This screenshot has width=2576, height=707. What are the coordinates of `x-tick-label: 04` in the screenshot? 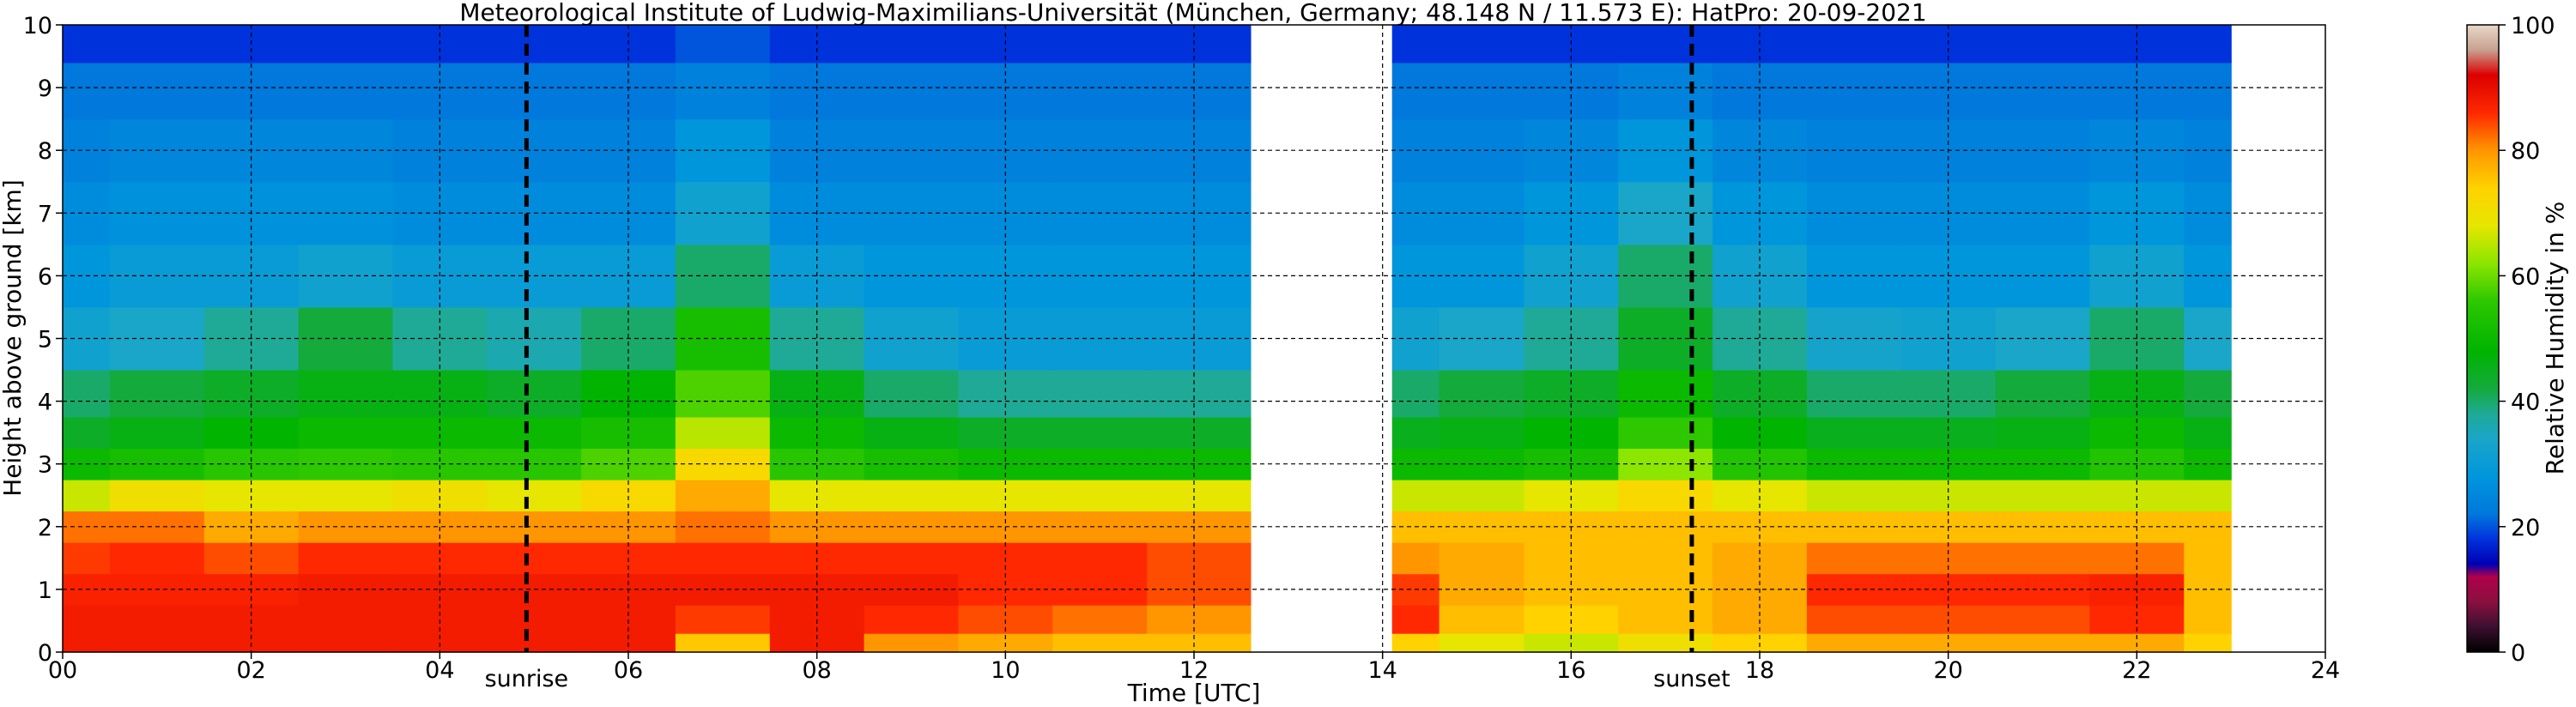 It's located at (439, 670).